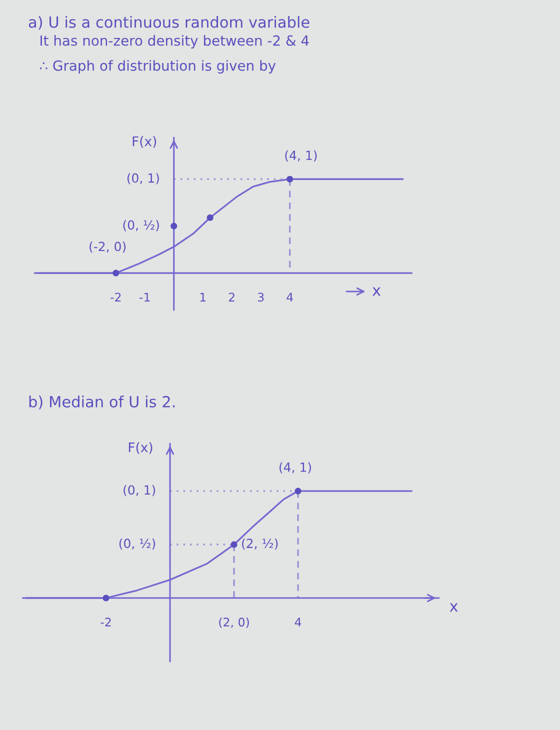 This screenshot has width=560, height=730. What do you see at coordinates (260, 544) in the screenshot?
I see `annotation: (2, ½)` at bounding box center [260, 544].